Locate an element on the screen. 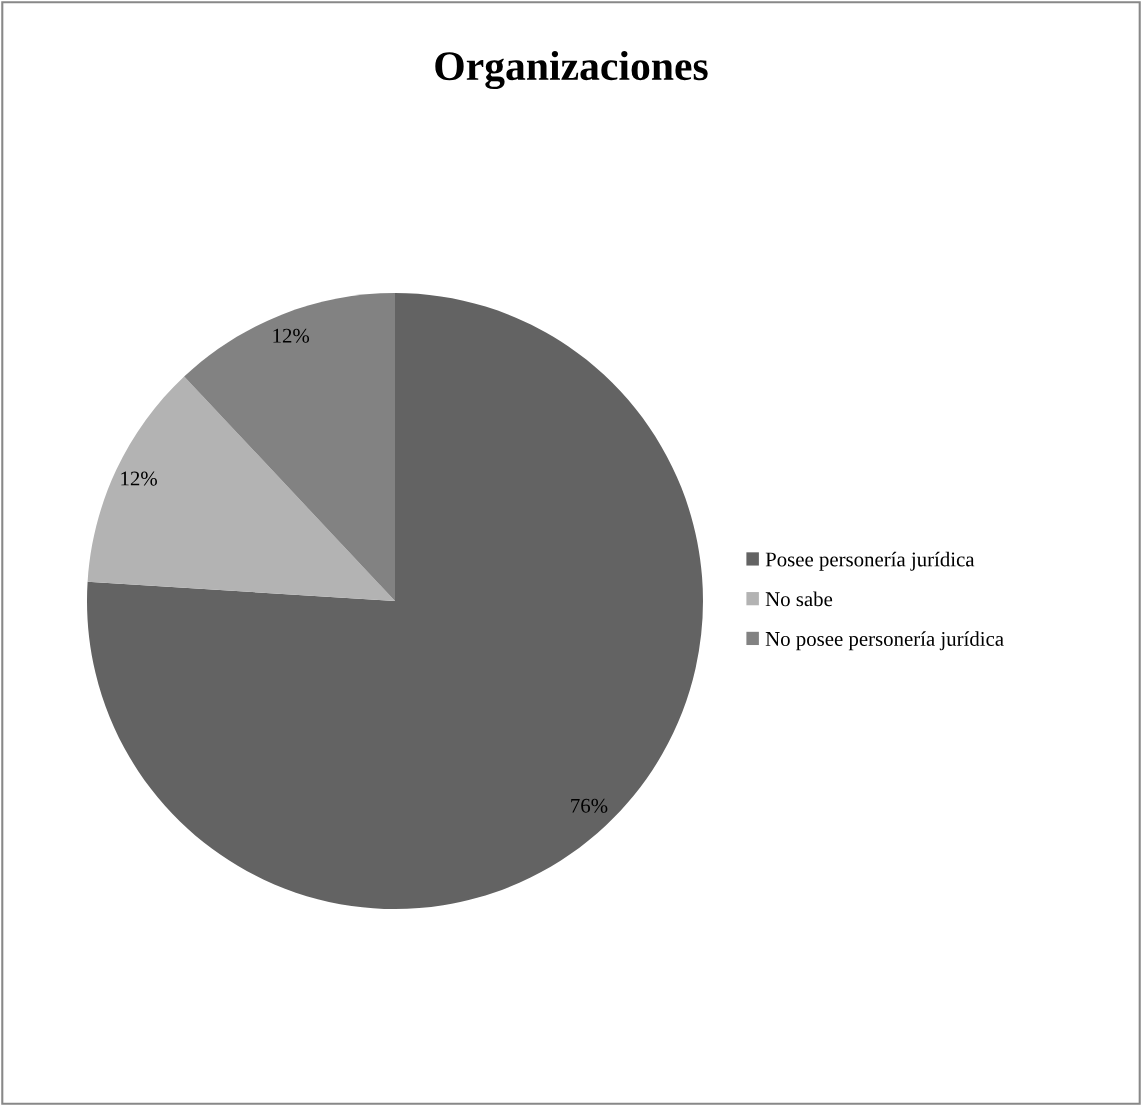 The image size is (1142, 1106). chart-title: Organizaciones is located at coordinates (571, 70).